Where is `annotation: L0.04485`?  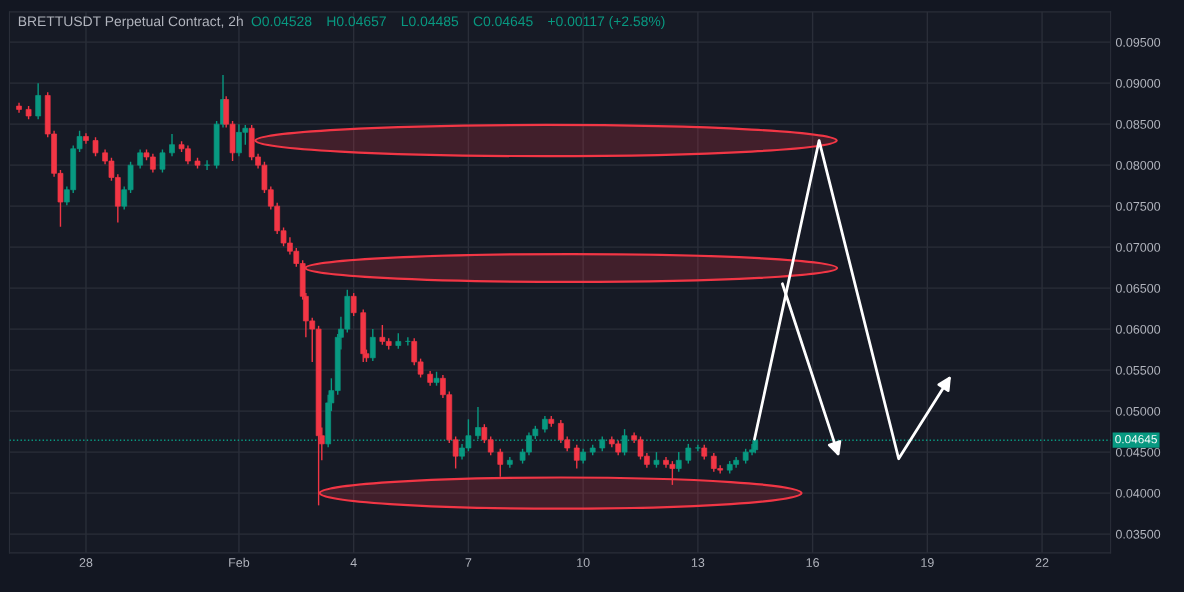
annotation: L0.04485 is located at coordinates (430, 21).